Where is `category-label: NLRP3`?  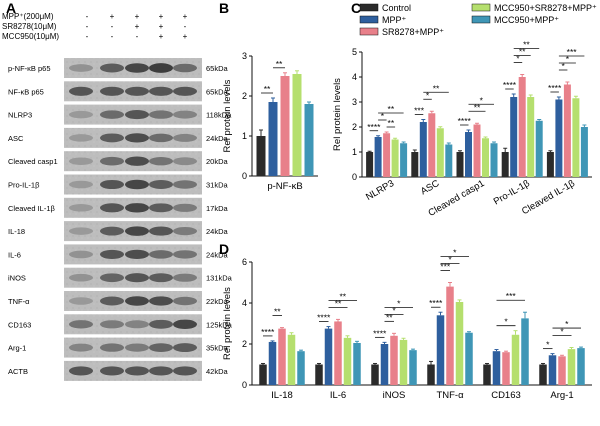 category-label: NLRP3 is located at coordinates (380, 190).